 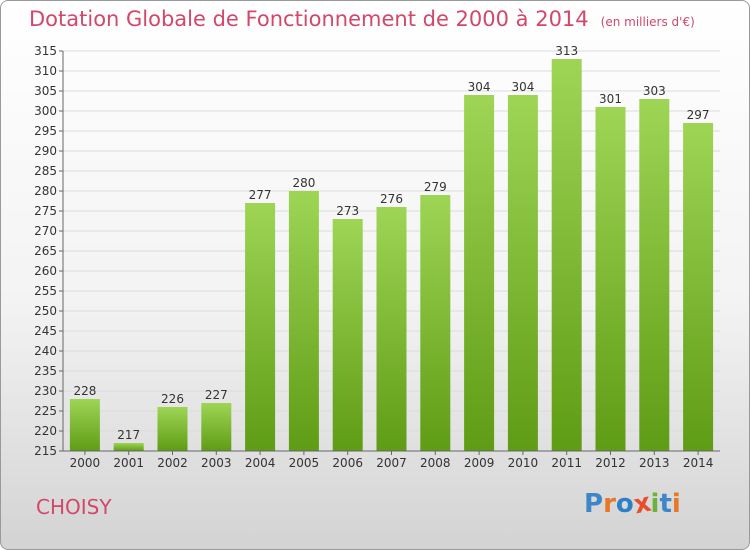 I want to click on y-tick-label: 260, so click(x=45, y=271).